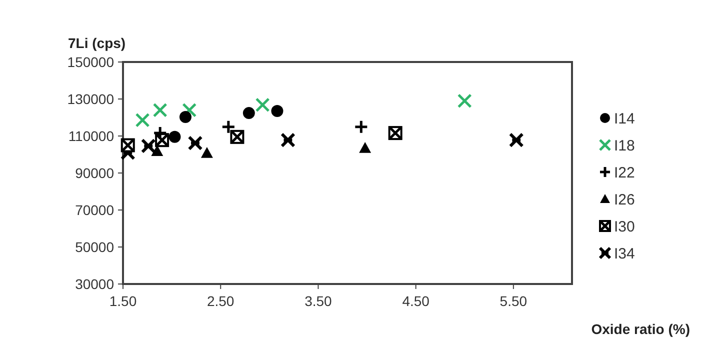  Describe the element at coordinates (514, 301) in the screenshot. I see `x-tick-label: 5.50` at that location.